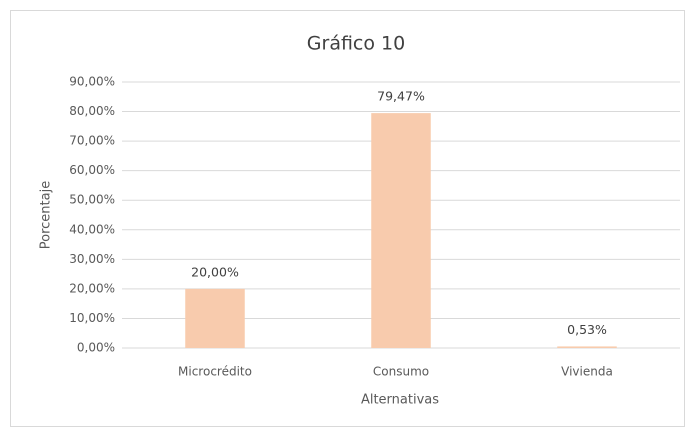 The height and width of the screenshot is (428, 686). What do you see at coordinates (401, 372) in the screenshot?
I see `x-tick-label: Consumo` at bounding box center [401, 372].